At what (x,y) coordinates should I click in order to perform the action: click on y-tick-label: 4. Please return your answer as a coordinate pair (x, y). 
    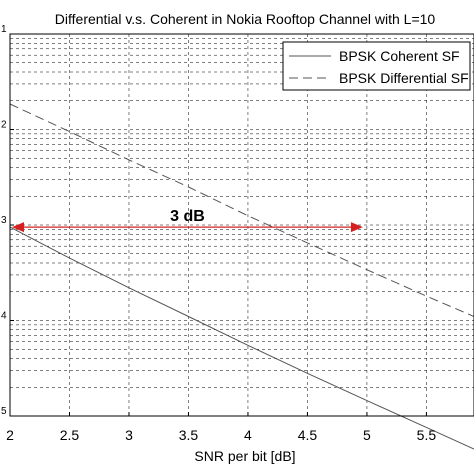
    Looking at the image, I should click on (4, 316).